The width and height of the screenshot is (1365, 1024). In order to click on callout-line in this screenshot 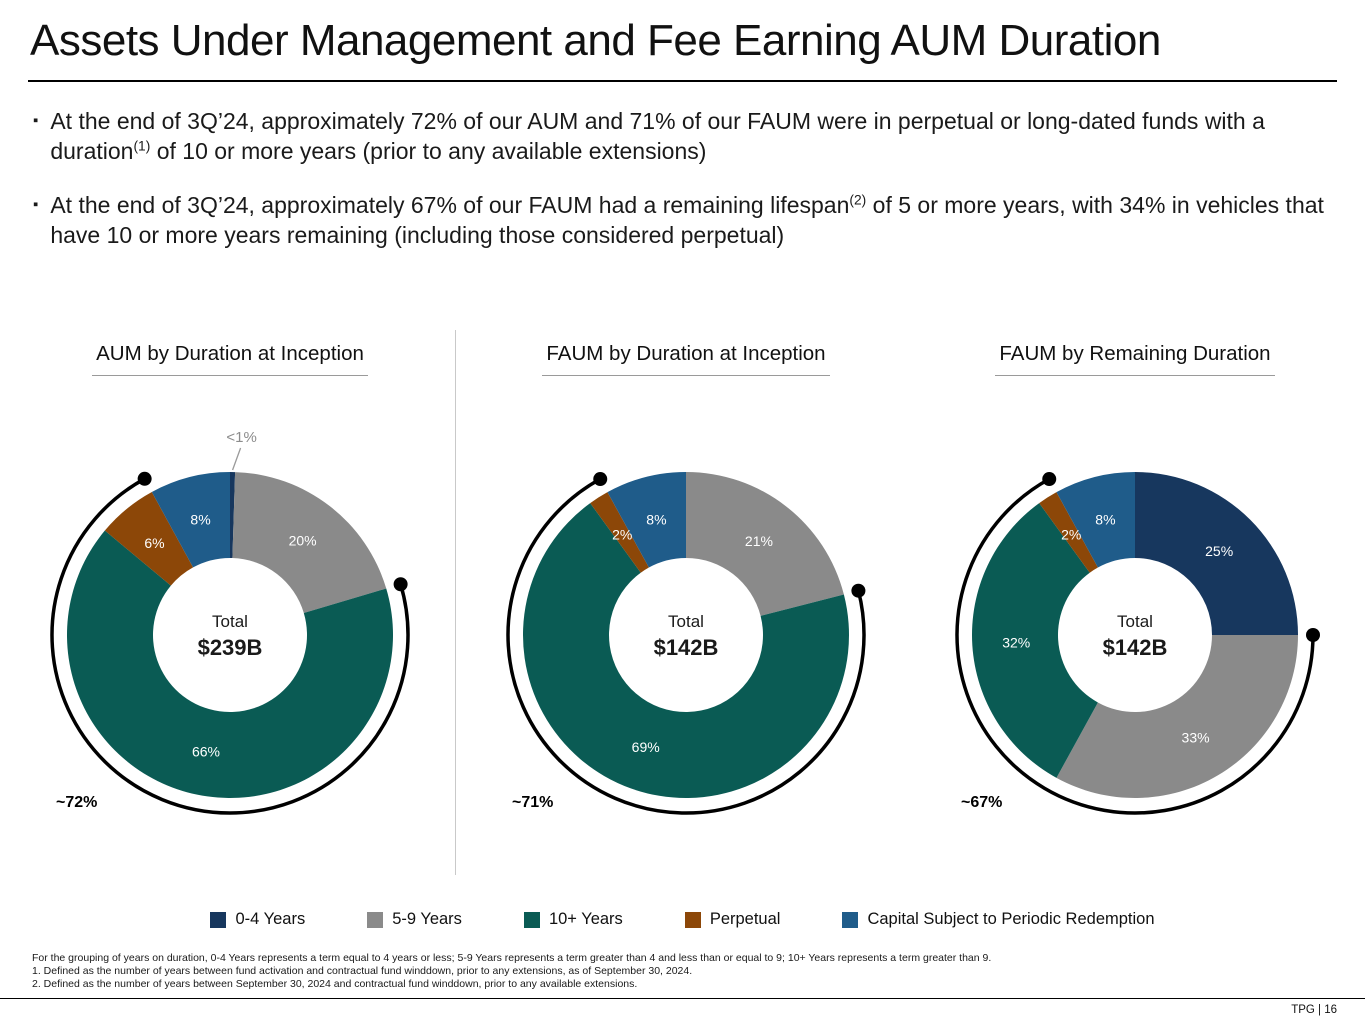, I will do `click(236, 459)`.